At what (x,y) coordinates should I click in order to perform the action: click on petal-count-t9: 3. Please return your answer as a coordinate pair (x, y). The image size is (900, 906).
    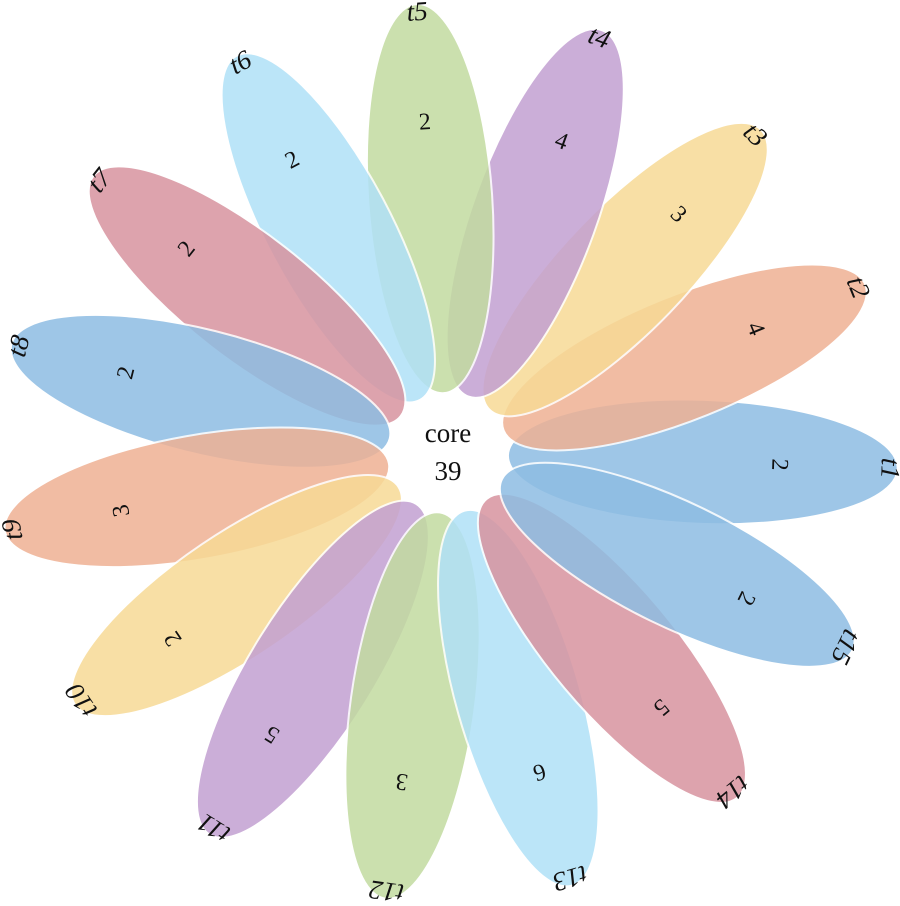
    Looking at the image, I should click on (122, 510).